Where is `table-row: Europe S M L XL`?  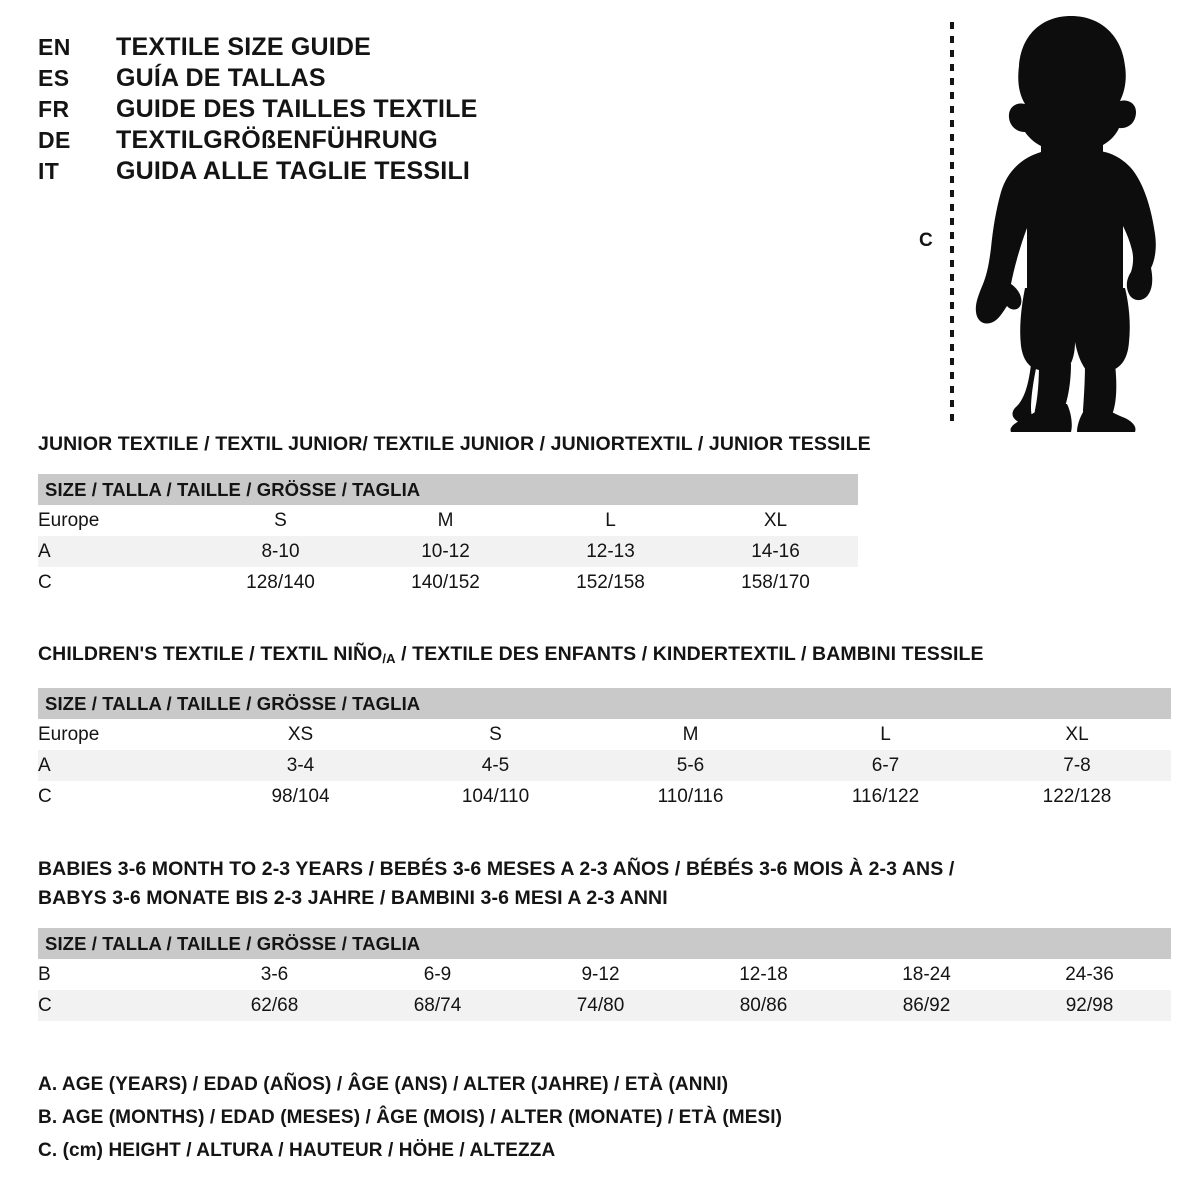 table-row: Europe S M L XL is located at coordinates (448, 520).